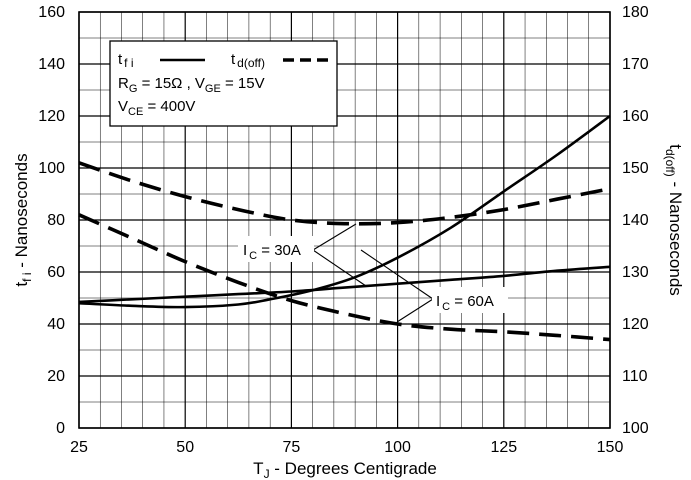 The image size is (691, 480). Describe the element at coordinates (635, 12) in the screenshot. I see `right-tick-label: 180` at that location.